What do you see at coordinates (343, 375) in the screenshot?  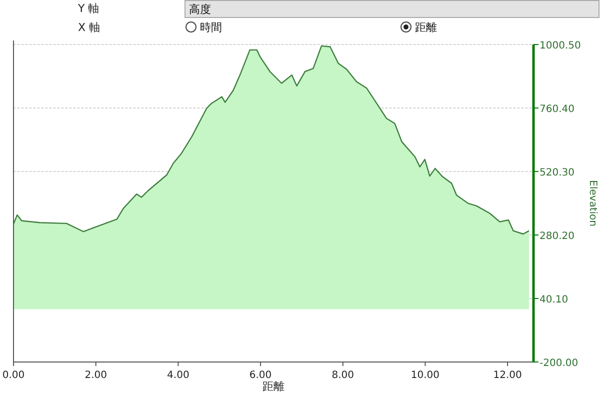 I see `x-tick-label: 8.00` at bounding box center [343, 375].